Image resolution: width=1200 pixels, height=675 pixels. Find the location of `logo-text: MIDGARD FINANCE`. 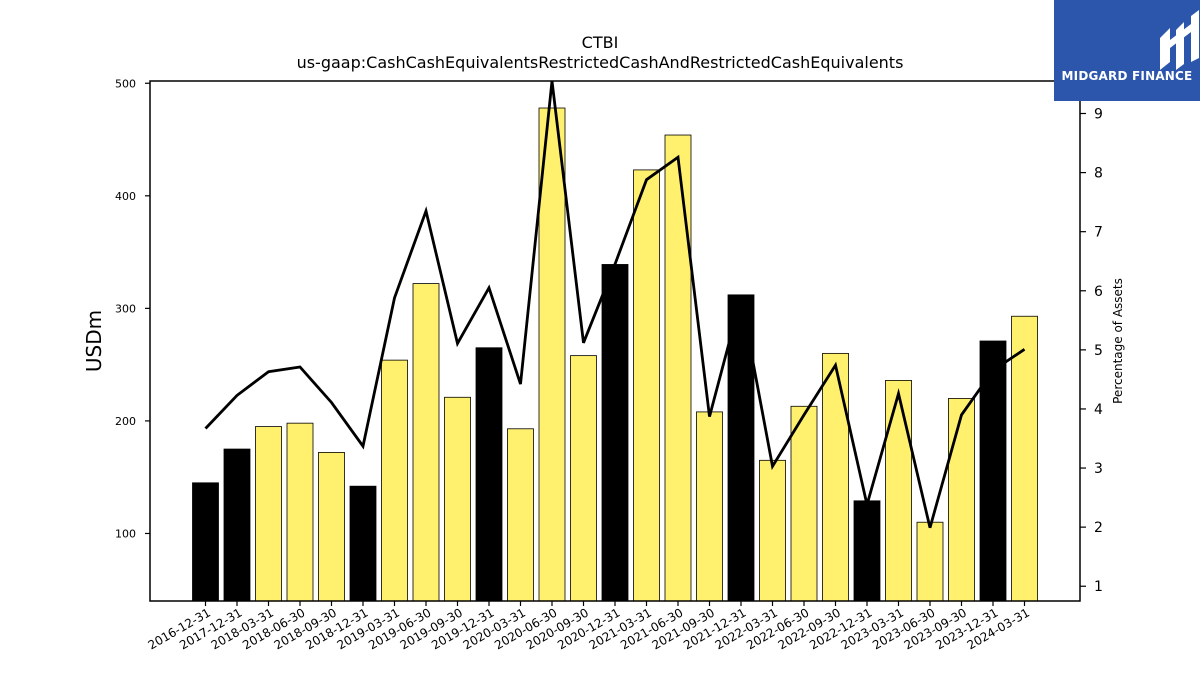

logo-text: MIDGARD FINANCE is located at coordinates (1127, 76).